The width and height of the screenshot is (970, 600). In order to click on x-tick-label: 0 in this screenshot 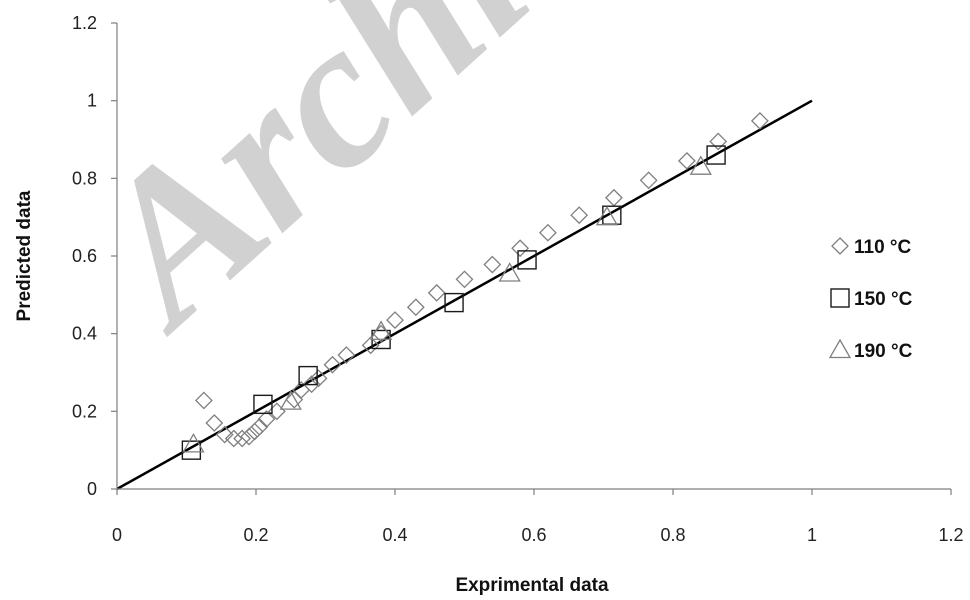, I will do `click(117, 535)`.